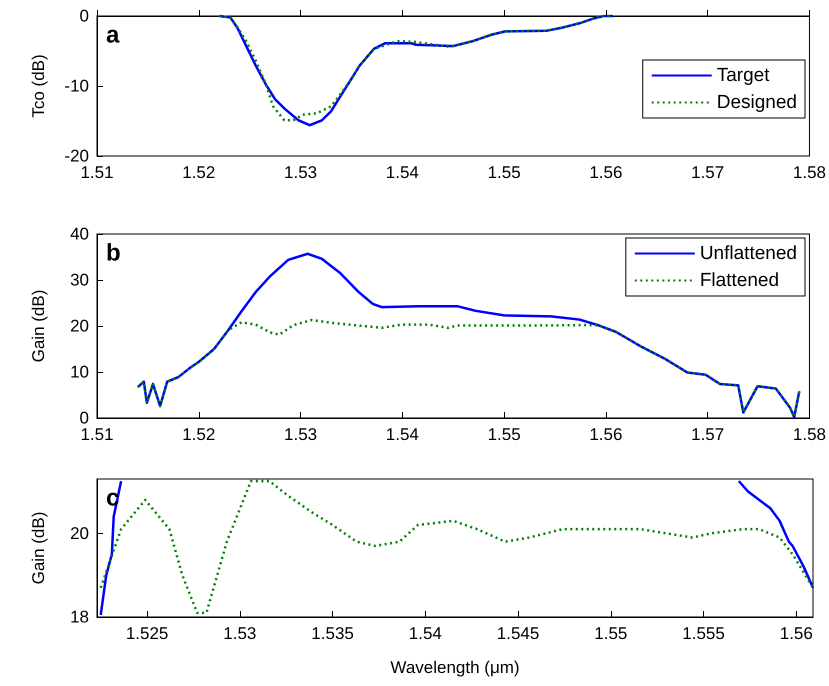  I want to click on x-tick-label: 1.545, so click(518, 633).